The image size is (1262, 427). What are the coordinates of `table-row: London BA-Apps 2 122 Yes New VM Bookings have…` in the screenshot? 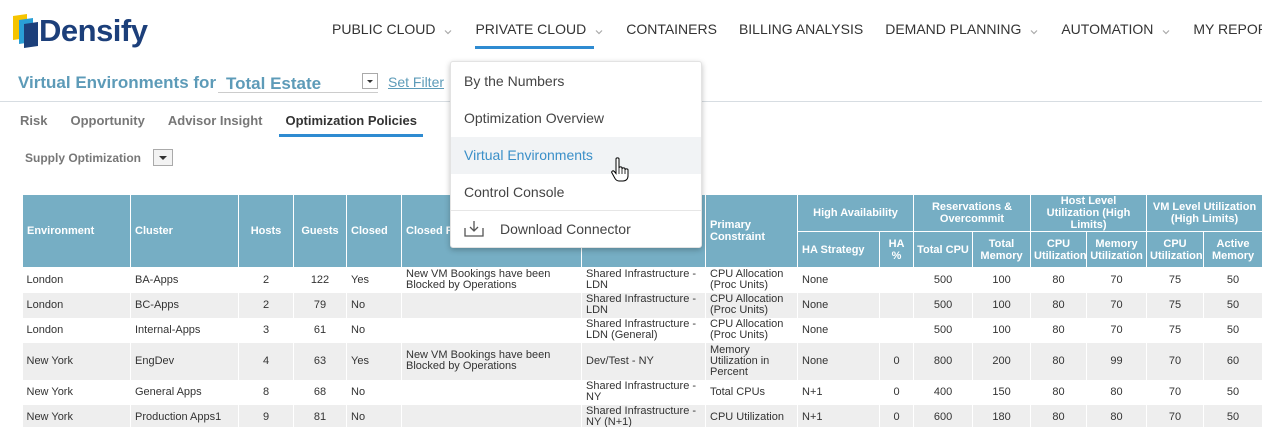 It's located at (642, 280).